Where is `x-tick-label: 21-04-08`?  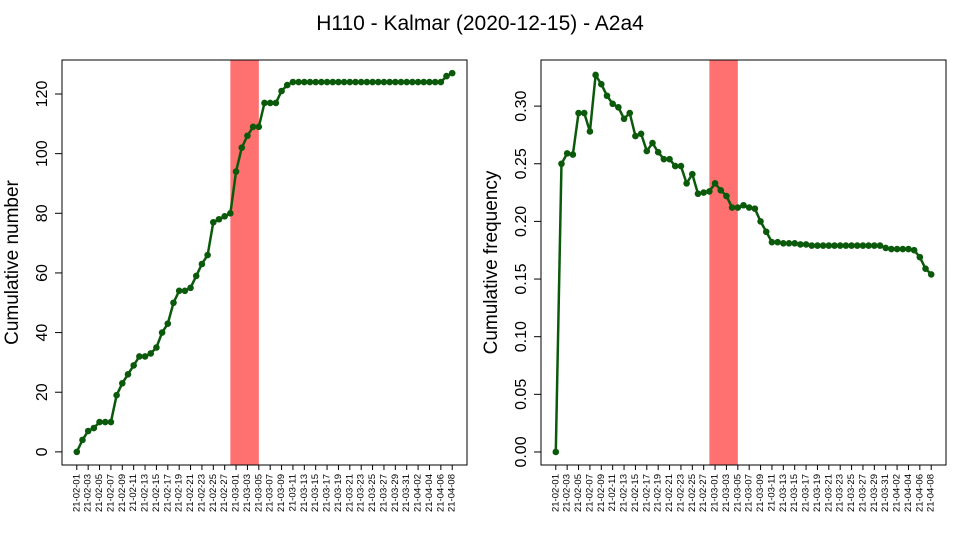
x-tick-label: 21-04-08 is located at coordinates (452, 493).